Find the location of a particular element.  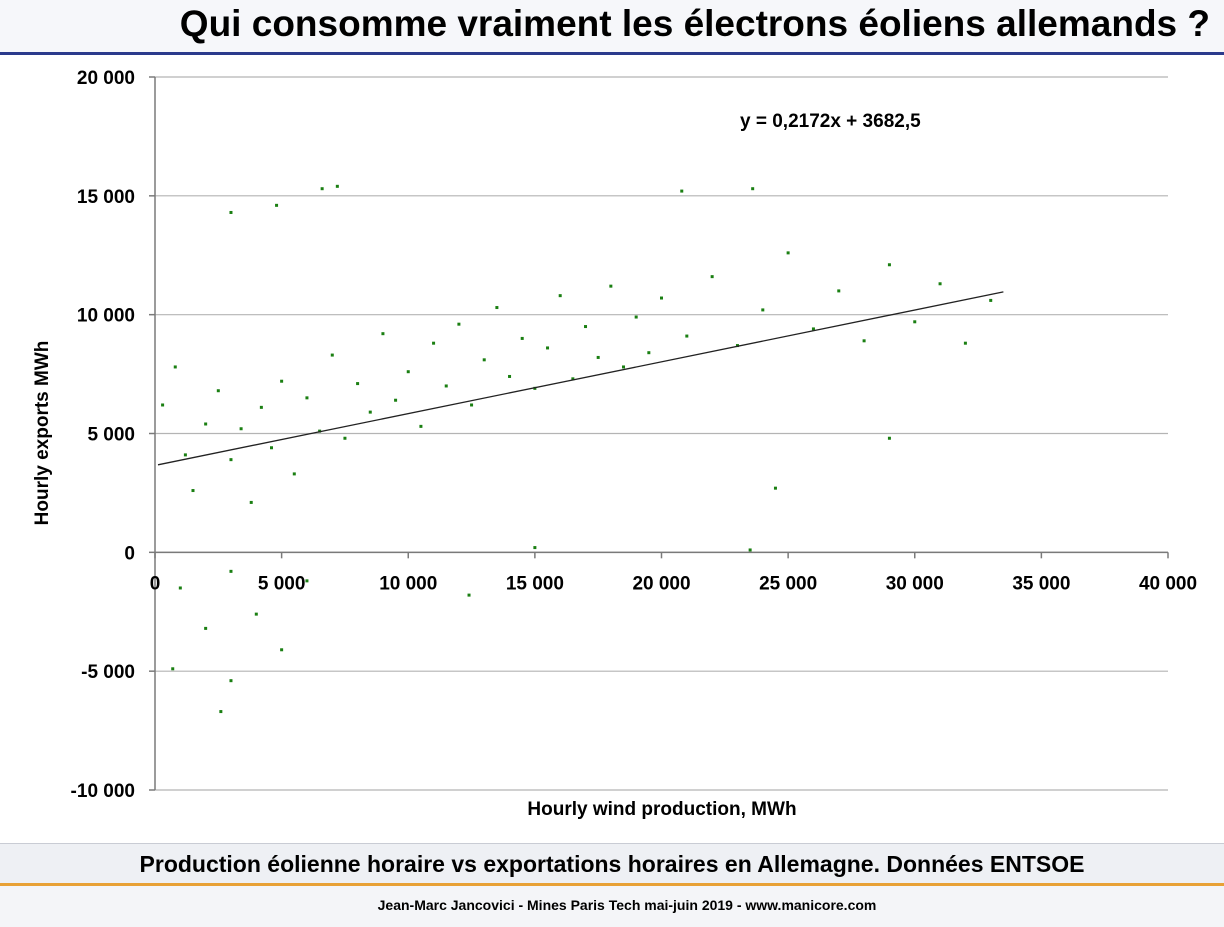

y-tick-label: 15 000 is located at coordinates (106, 197).